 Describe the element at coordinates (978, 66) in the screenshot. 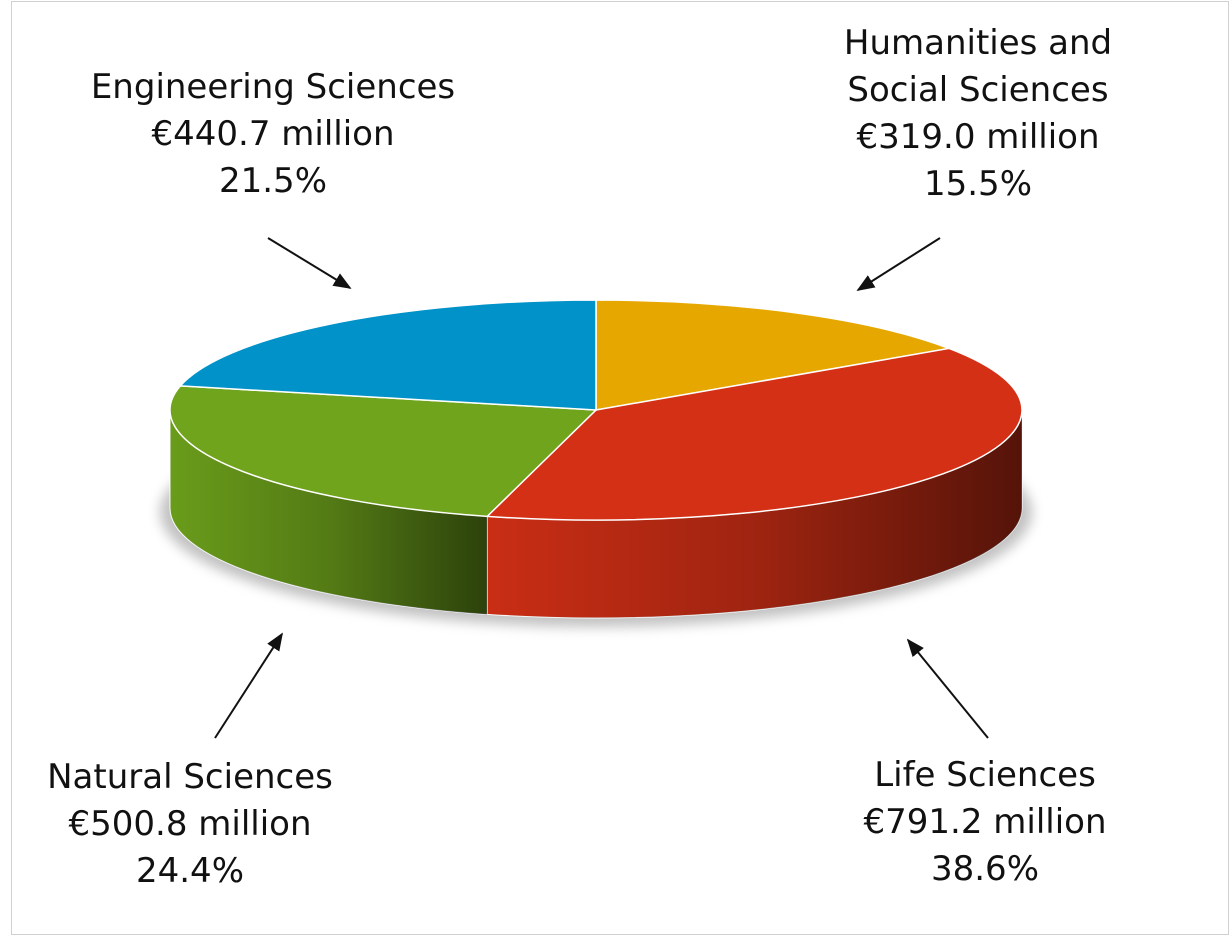

I see `category-label: Humanities and Social Sciences` at that location.